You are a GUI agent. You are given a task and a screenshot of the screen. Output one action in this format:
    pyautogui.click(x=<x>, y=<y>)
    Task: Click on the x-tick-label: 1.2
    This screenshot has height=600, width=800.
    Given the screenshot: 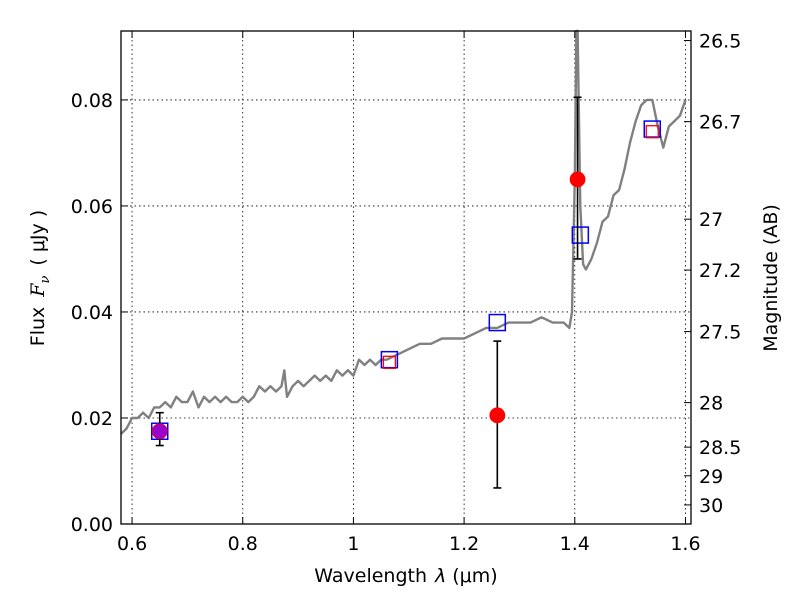 What is the action you would take?
    pyautogui.click(x=464, y=544)
    